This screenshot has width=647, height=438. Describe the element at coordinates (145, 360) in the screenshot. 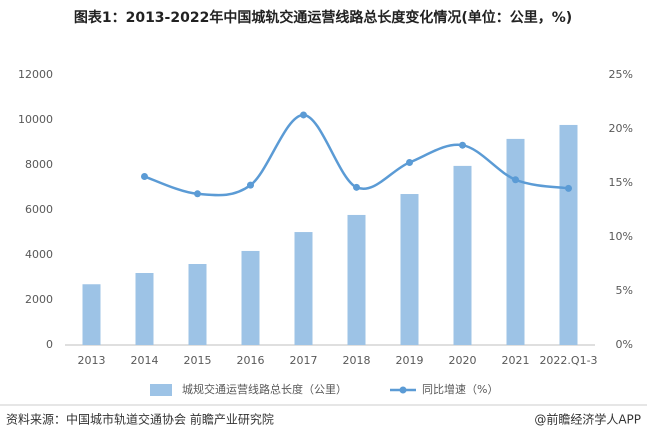

I see `x-tick-label: 2014` at that location.